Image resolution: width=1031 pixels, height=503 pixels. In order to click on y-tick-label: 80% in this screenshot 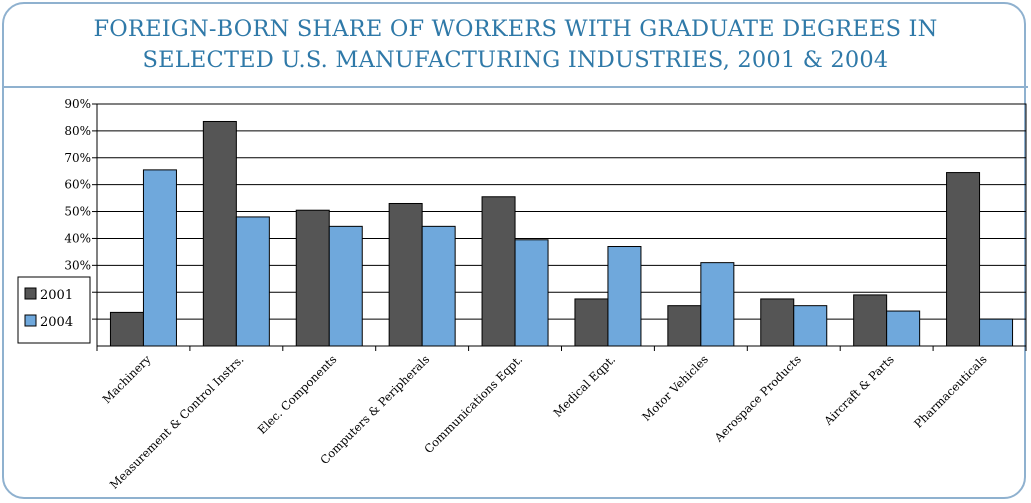, I will do `click(77, 131)`.